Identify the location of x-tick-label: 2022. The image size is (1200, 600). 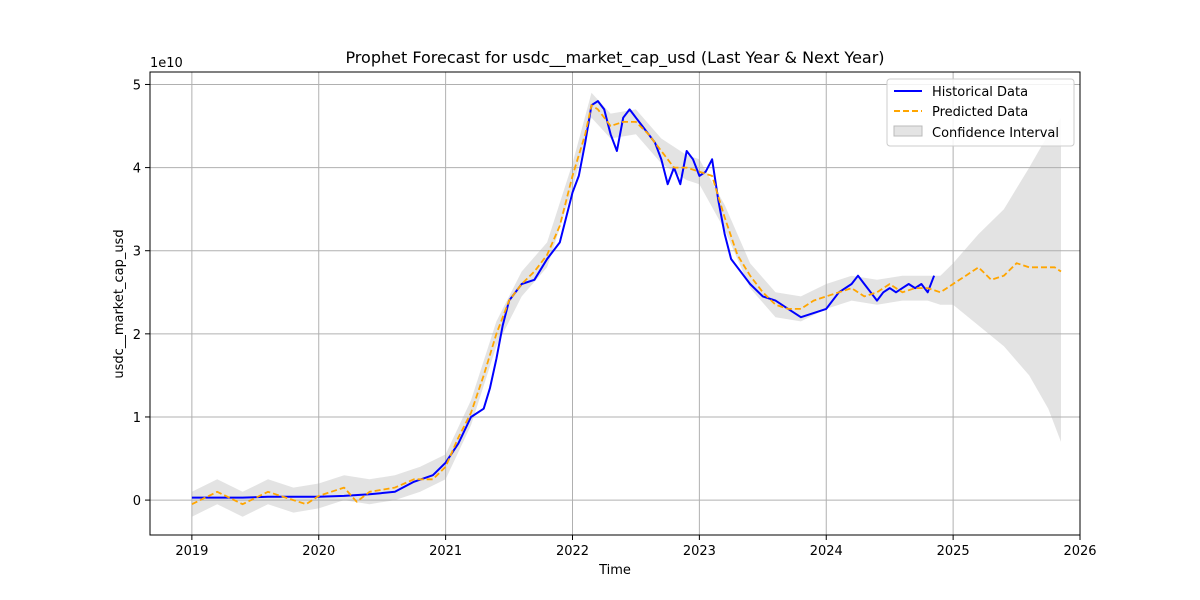
(572, 551).